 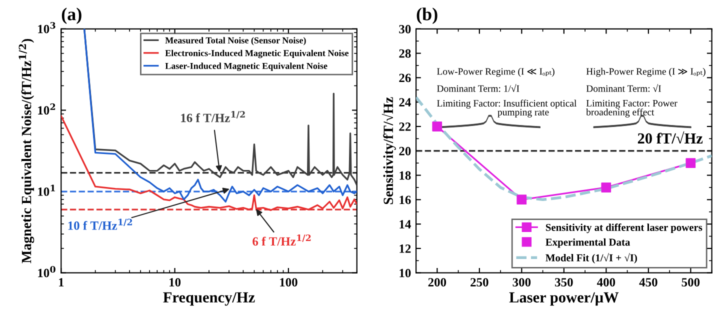 I want to click on chart-title: (a), so click(x=72, y=16).